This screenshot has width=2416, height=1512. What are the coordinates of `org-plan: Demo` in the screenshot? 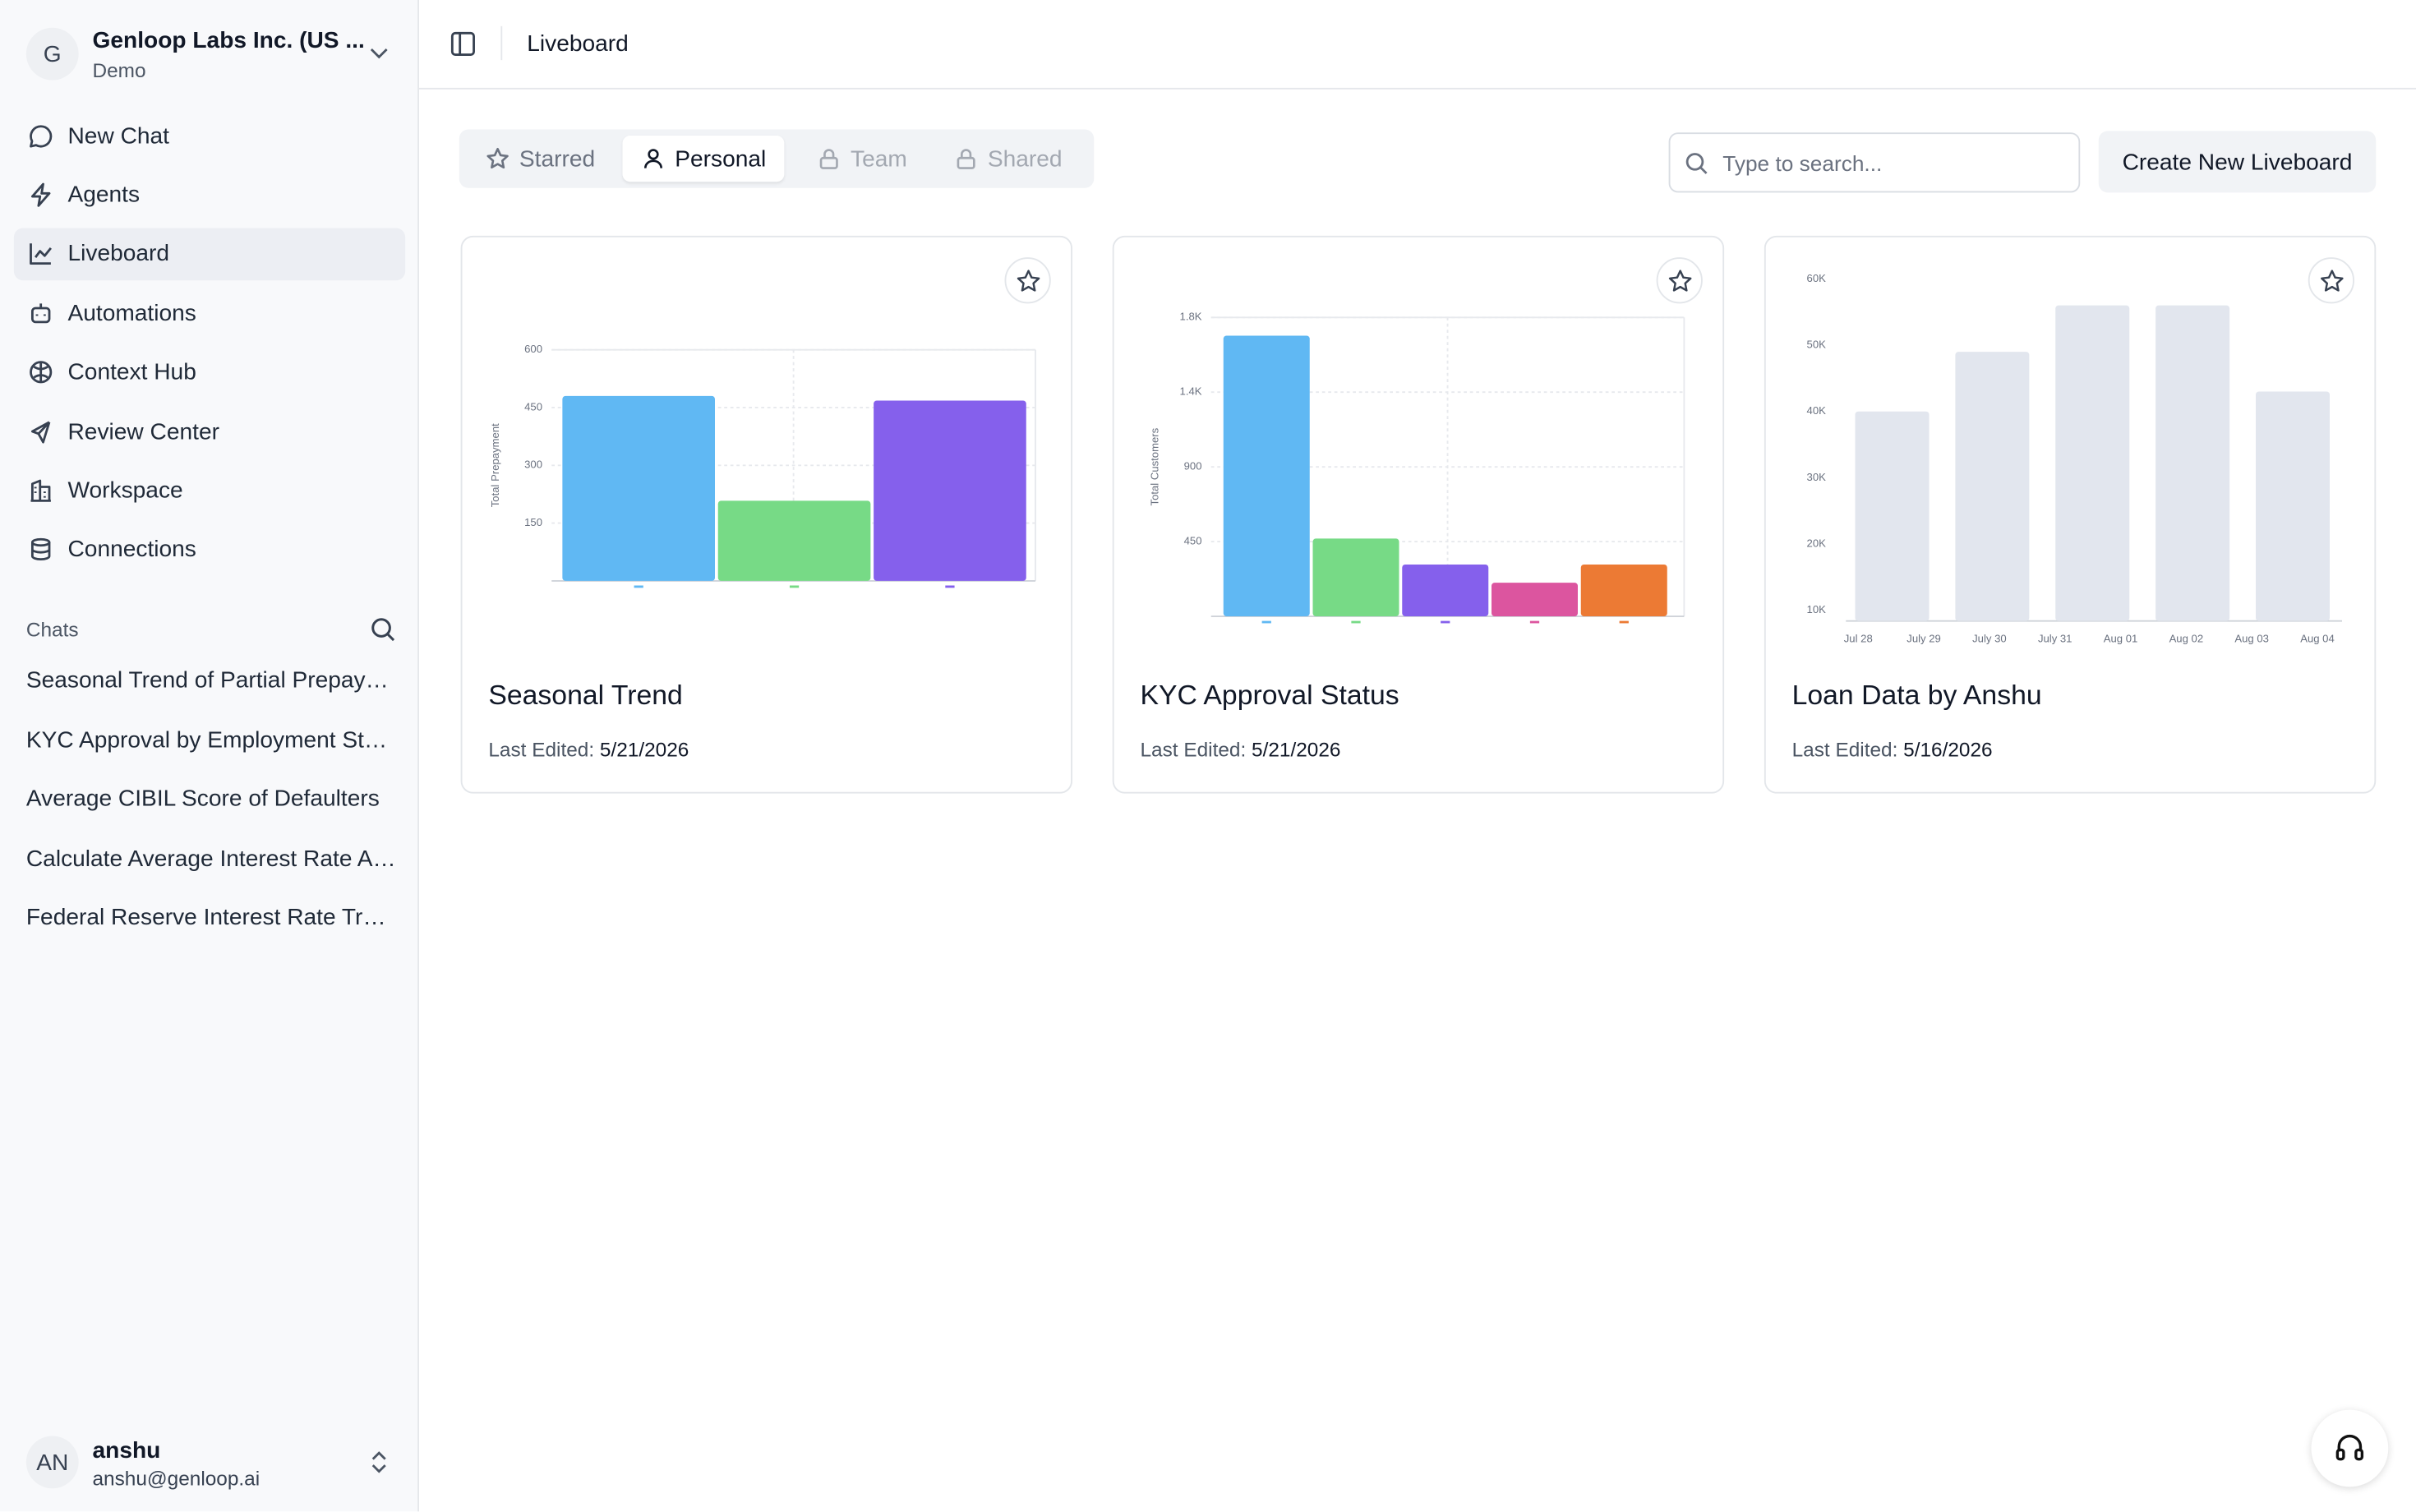 It's located at (119, 70).